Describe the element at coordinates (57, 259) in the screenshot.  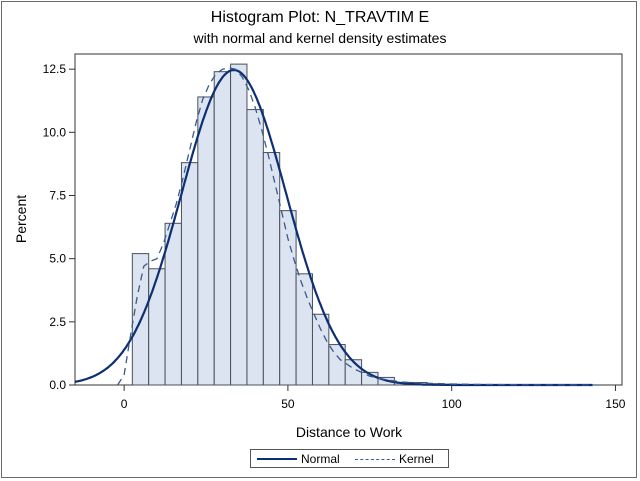
I see `y-tick-label: 5.0` at that location.